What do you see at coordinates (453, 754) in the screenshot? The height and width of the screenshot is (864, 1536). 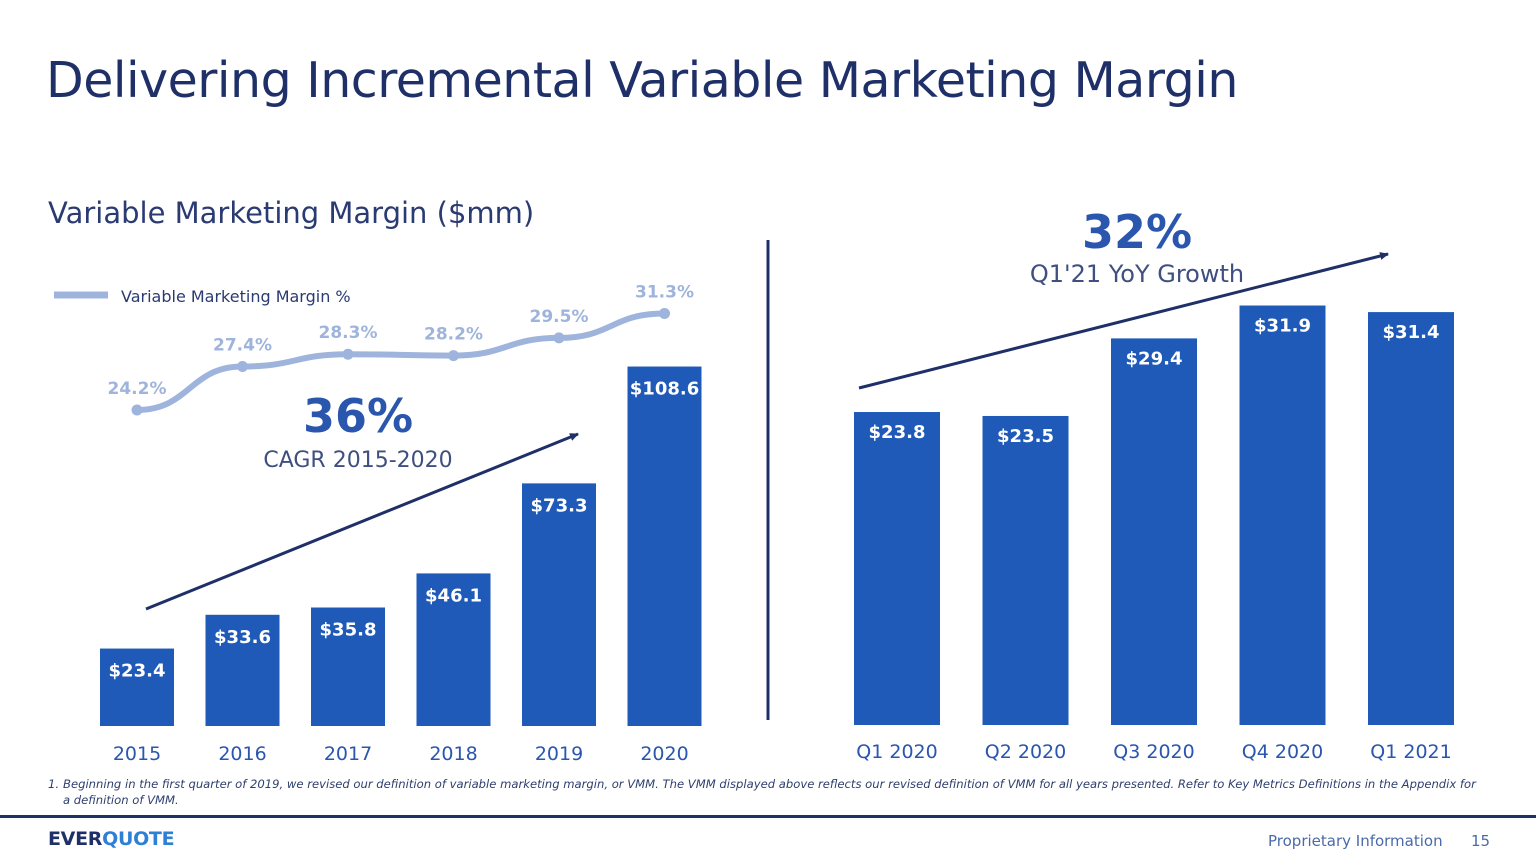 I see `x-tick-label: 2018` at bounding box center [453, 754].